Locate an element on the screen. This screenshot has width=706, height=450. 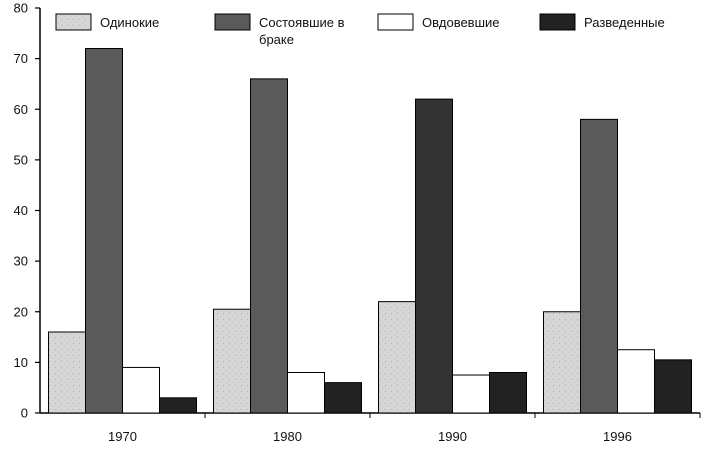
legend-label-0: Одинокие is located at coordinates (129, 22).